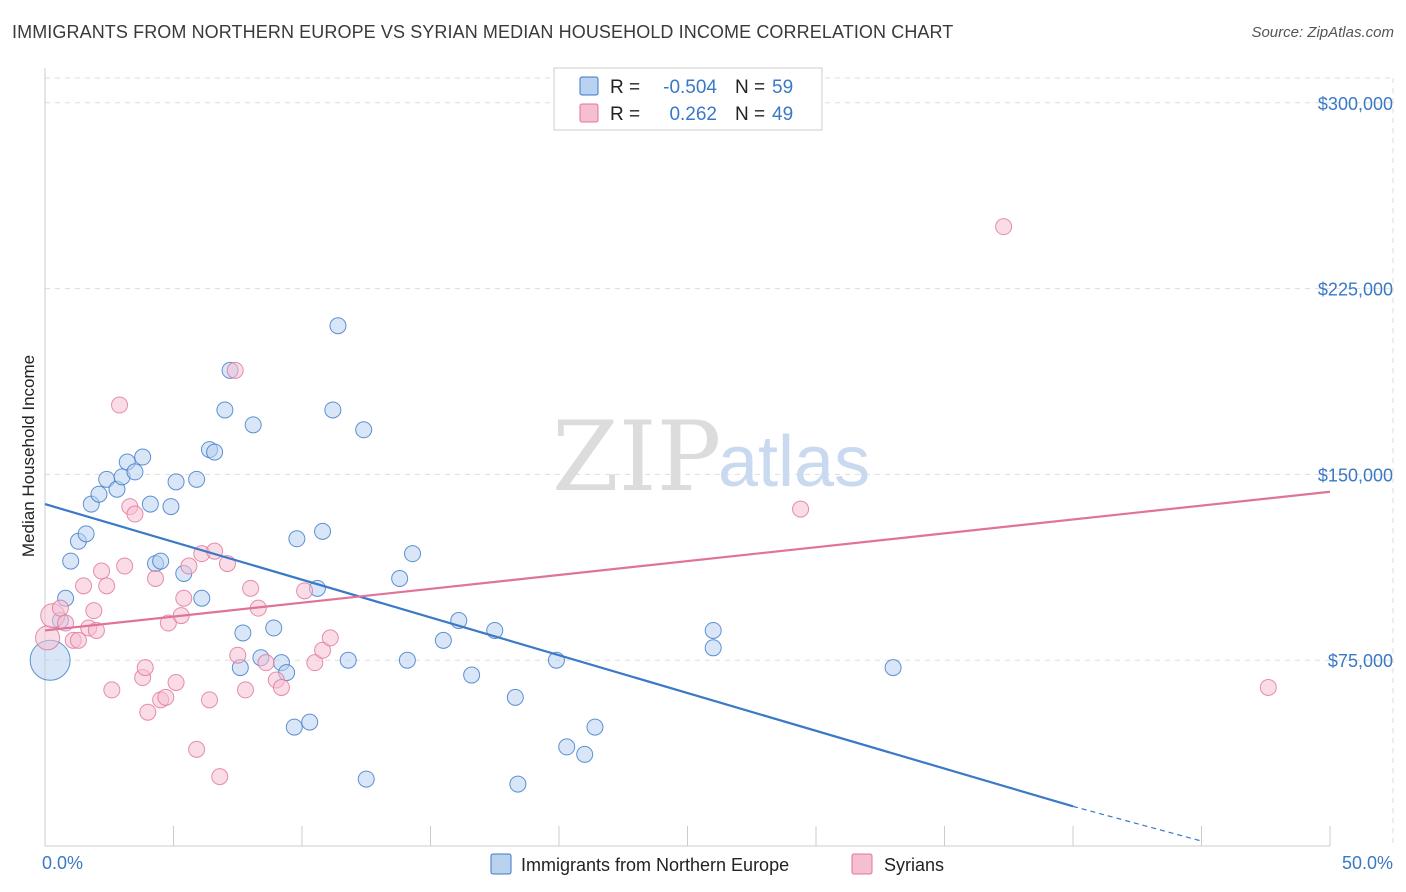 Image resolution: width=1406 pixels, height=892 pixels. What do you see at coordinates (625, 87) in the screenshot?
I see `legend-r-label-blue: R =` at bounding box center [625, 87].